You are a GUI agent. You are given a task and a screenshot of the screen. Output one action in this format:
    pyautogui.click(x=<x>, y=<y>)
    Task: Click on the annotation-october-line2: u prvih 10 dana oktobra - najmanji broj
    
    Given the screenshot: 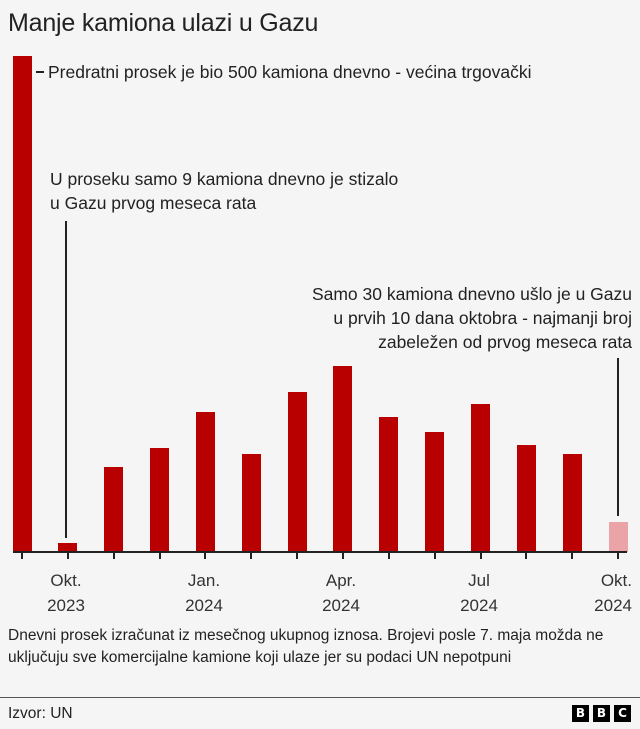 What is the action you would take?
    pyautogui.click(x=482, y=318)
    